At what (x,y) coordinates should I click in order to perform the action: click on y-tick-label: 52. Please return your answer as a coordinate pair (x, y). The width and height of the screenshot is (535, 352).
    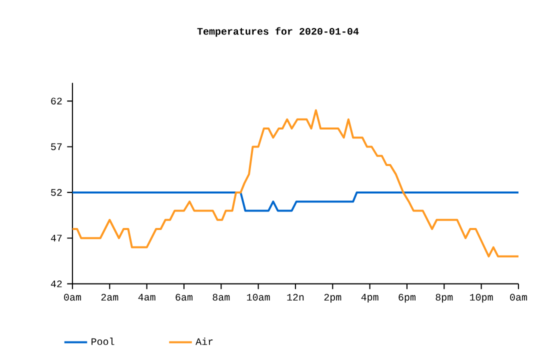
    Looking at the image, I should click on (56, 192).